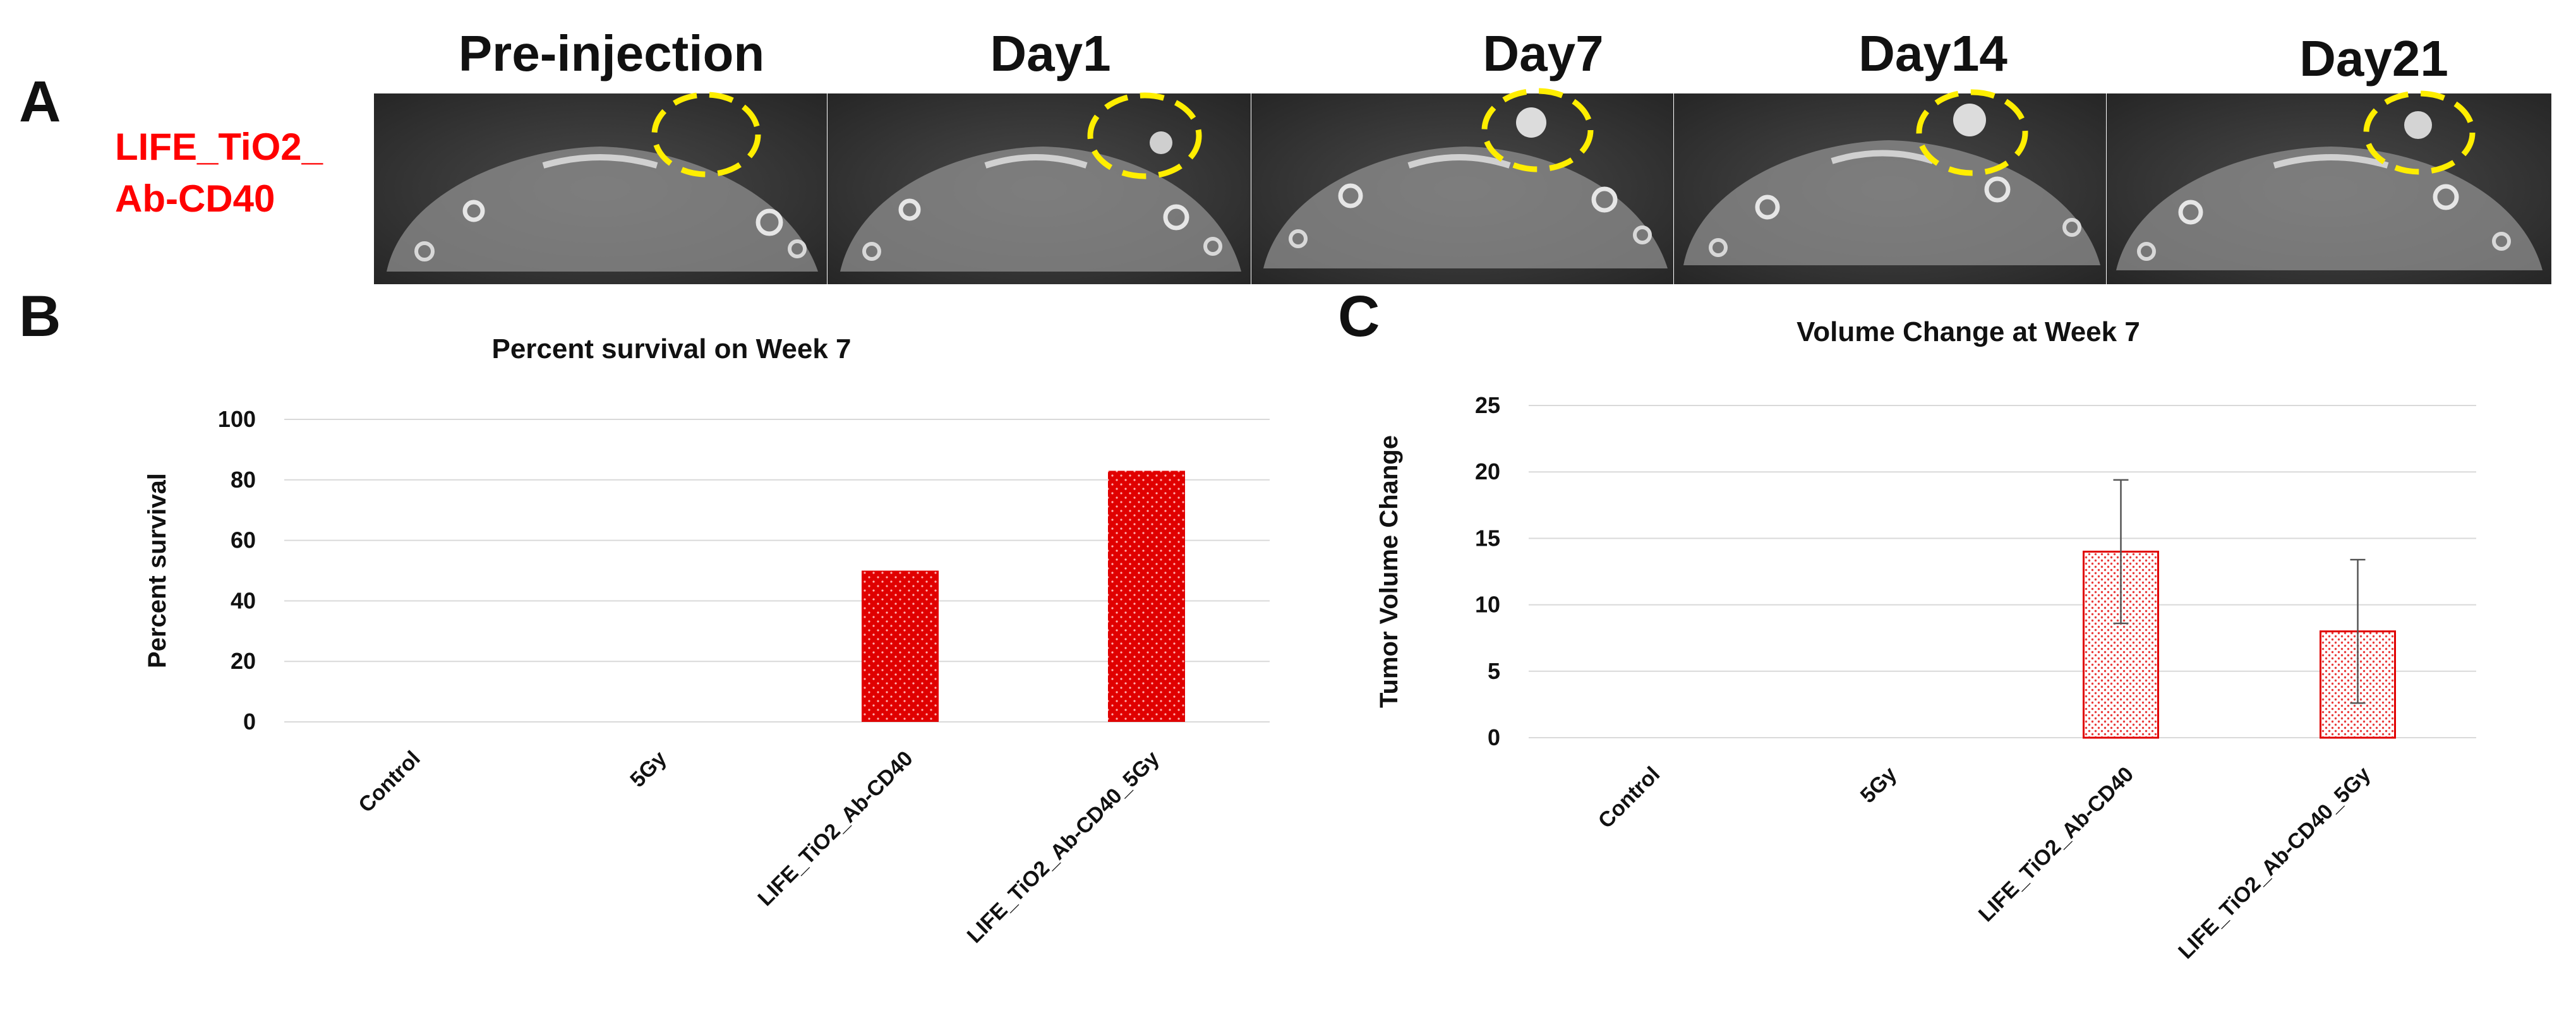 The image size is (2576, 1032). Describe the element at coordinates (1494, 737) in the screenshot. I see `volume-y-tick-label: 0` at that location.